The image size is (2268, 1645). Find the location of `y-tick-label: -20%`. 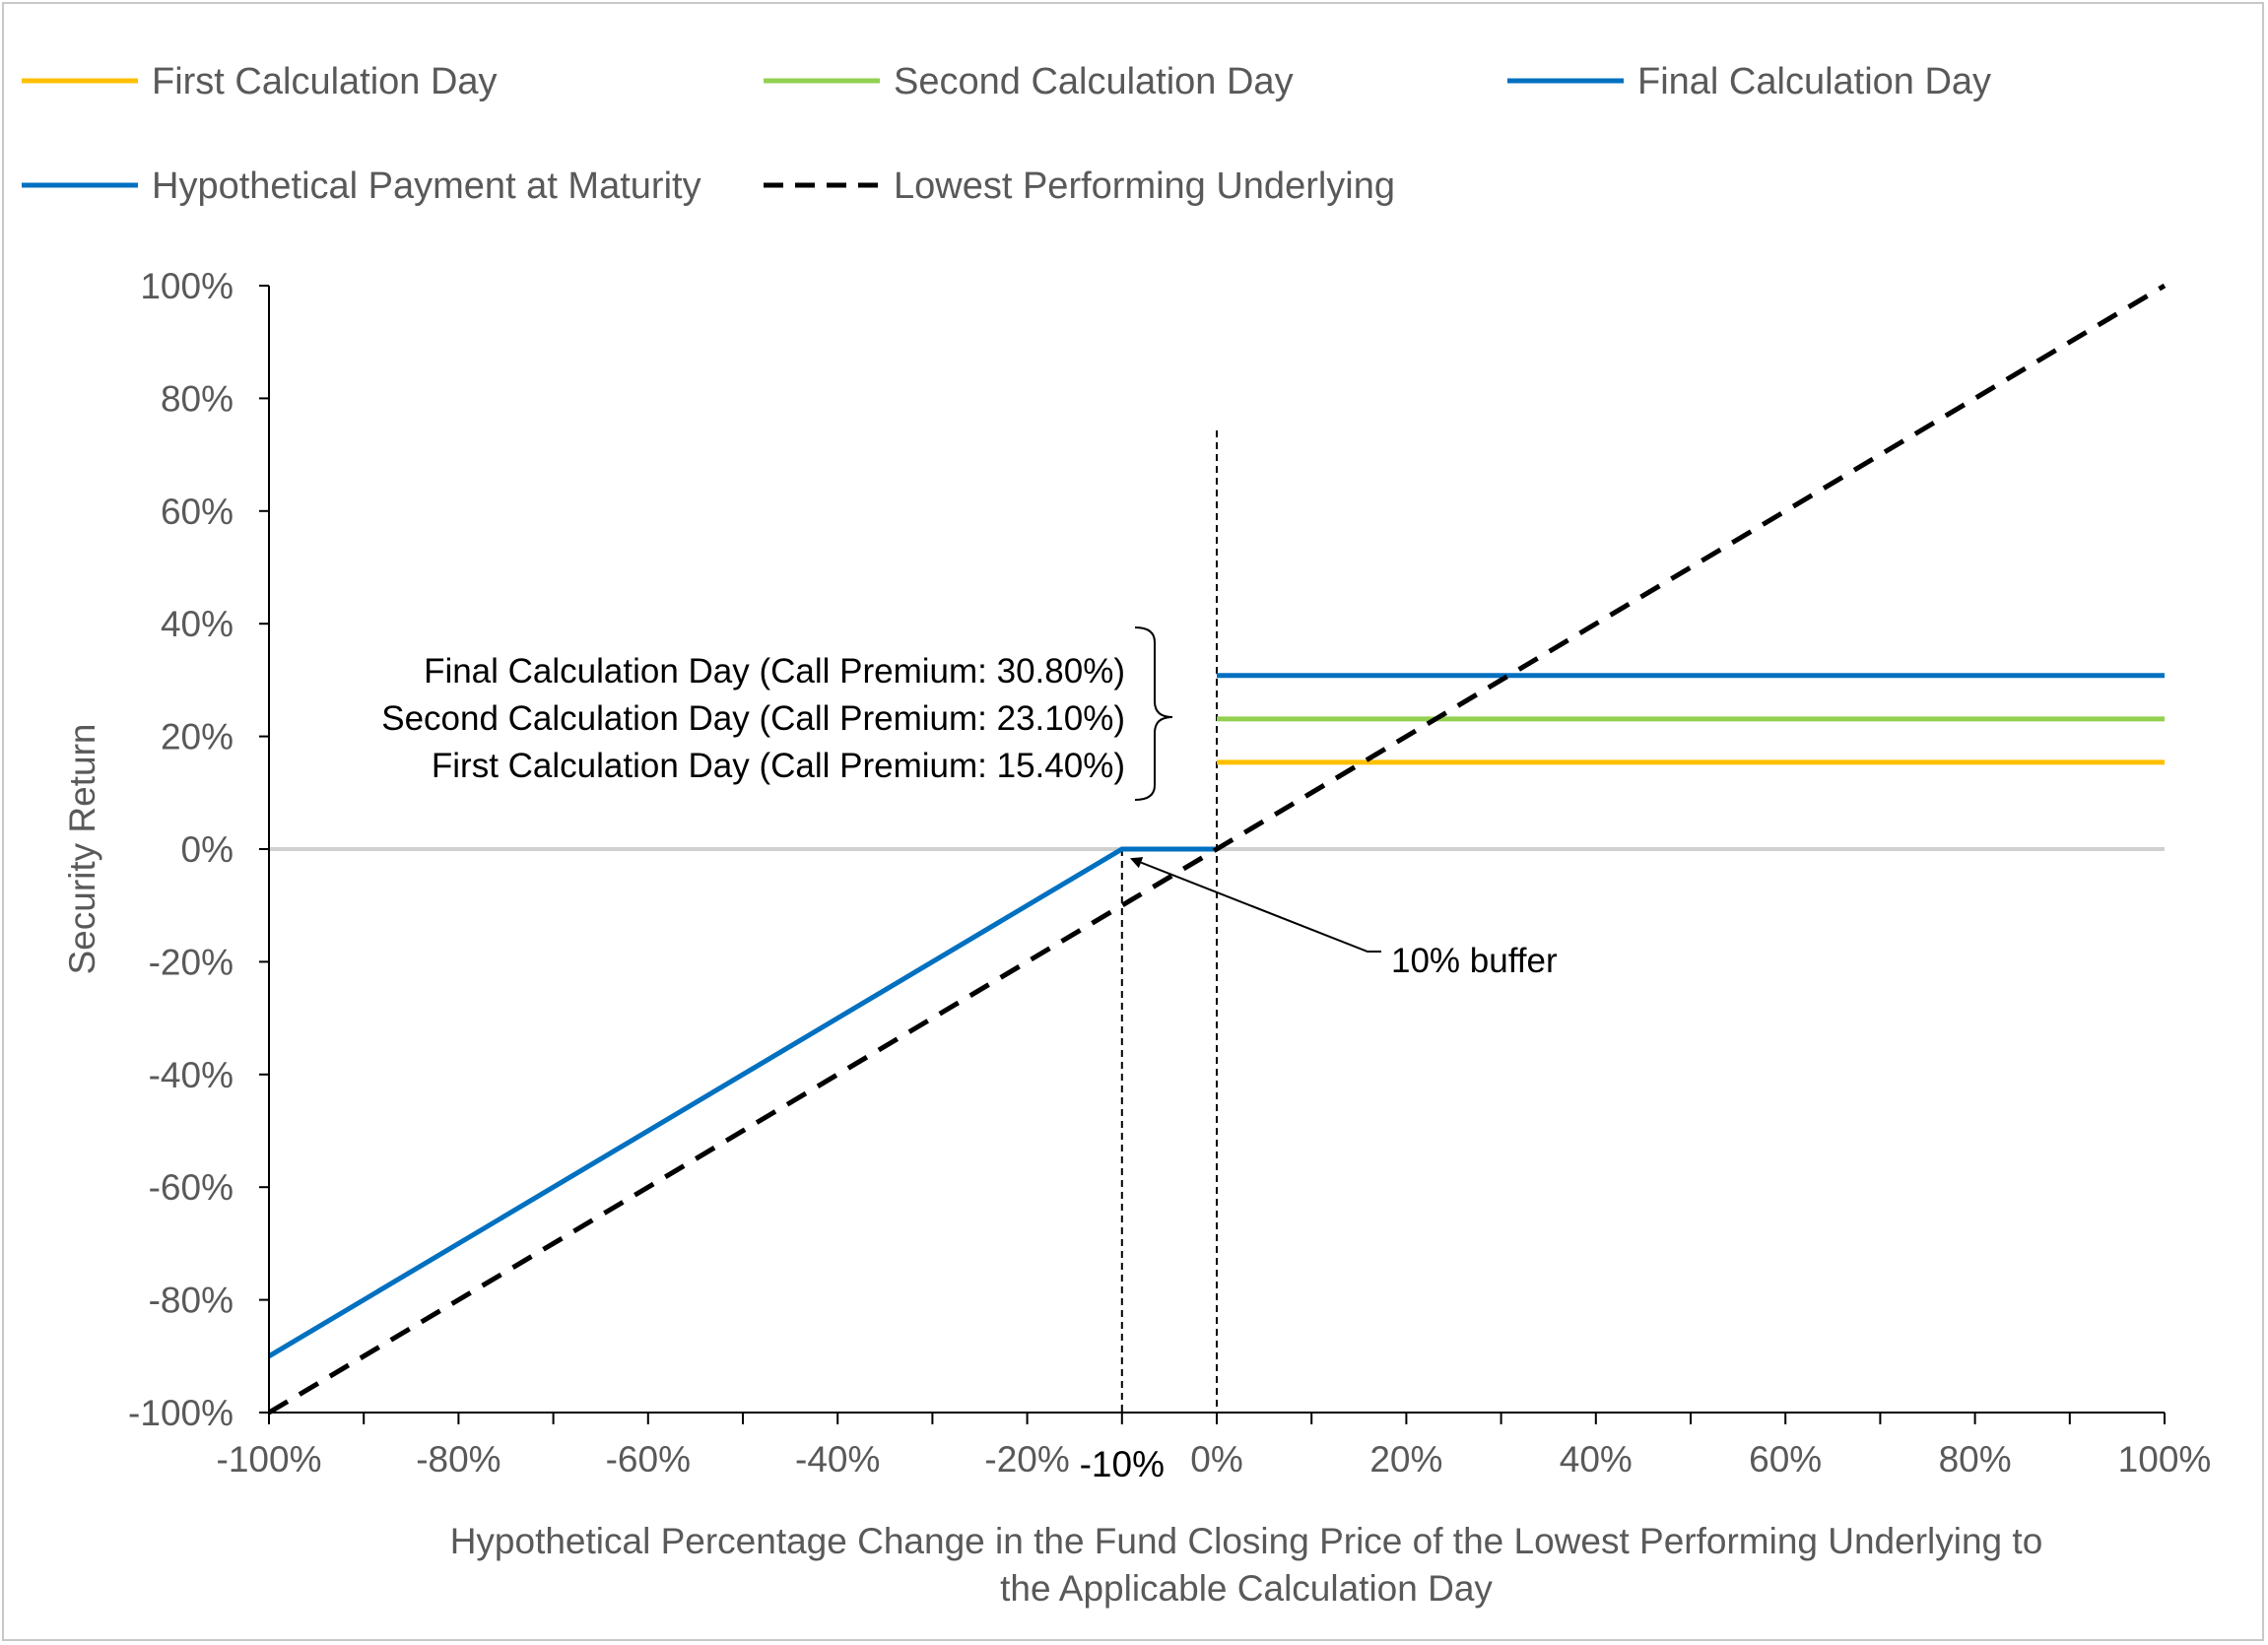

y-tick-label: -20% is located at coordinates (191, 962).